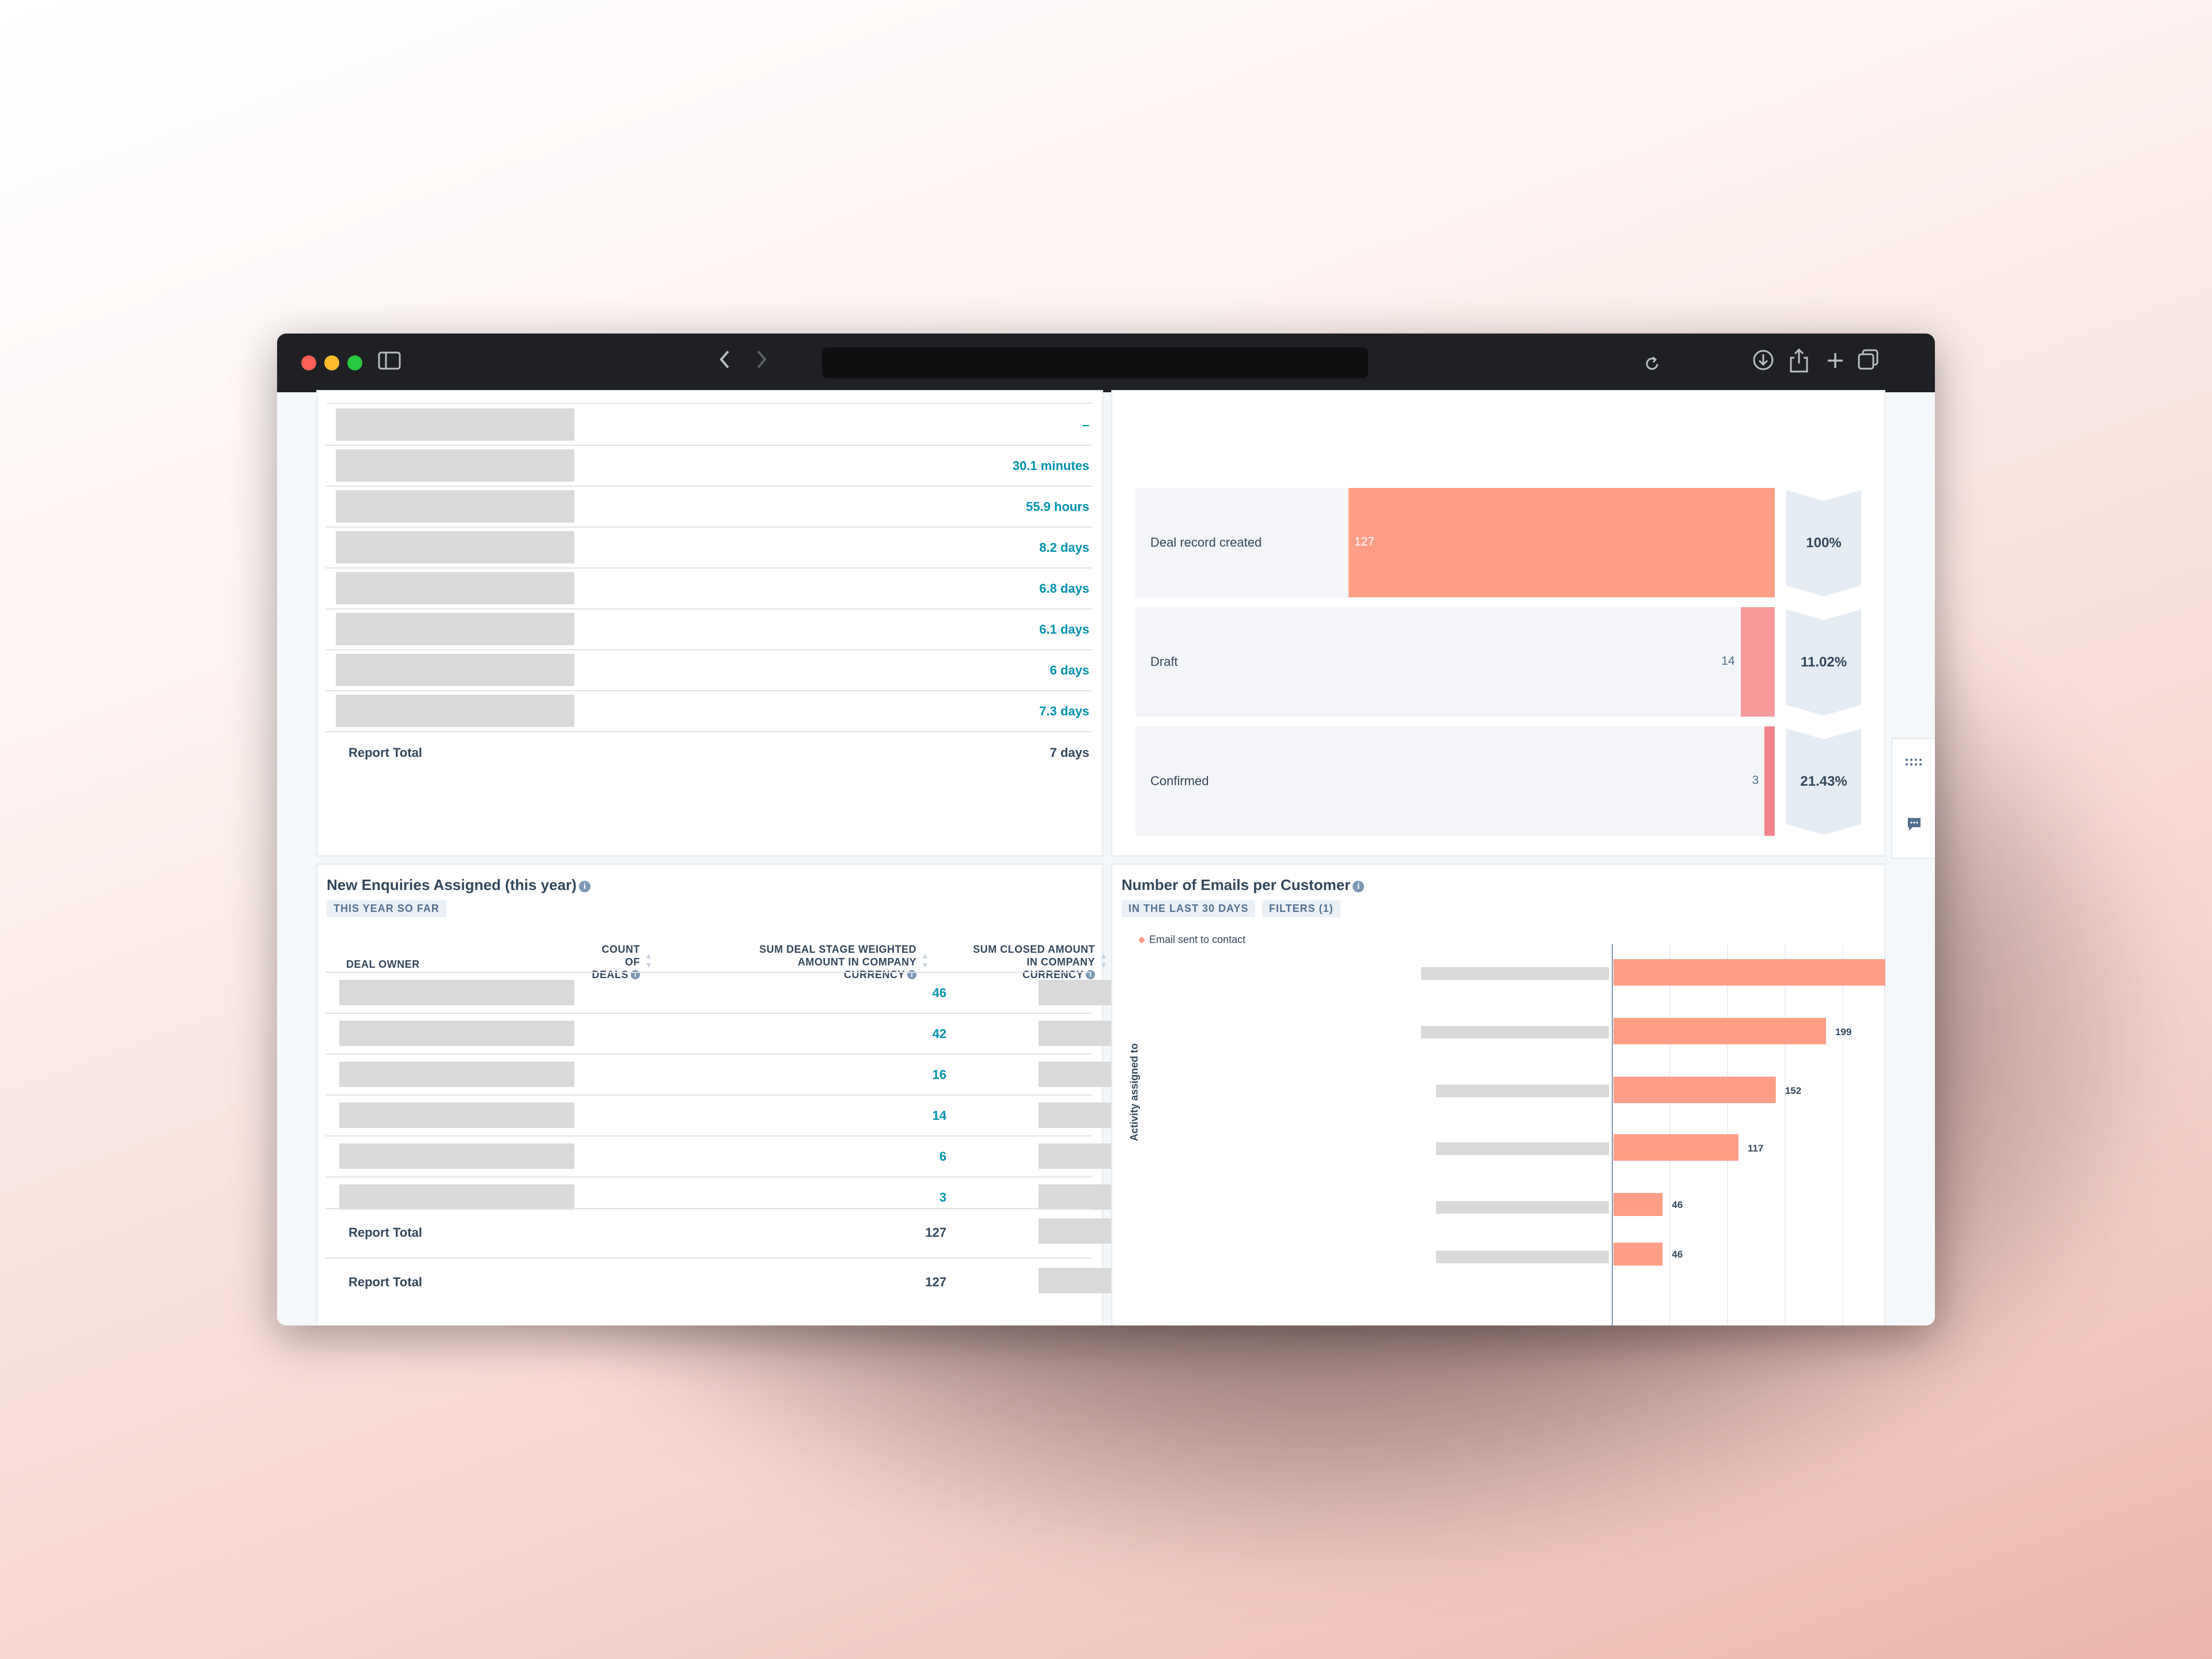 The width and height of the screenshot is (2212, 1659). Describe the element at coordinates (1206, 542) in the screenshot. I see `funnel-stage-label: Deal record created` at that location.